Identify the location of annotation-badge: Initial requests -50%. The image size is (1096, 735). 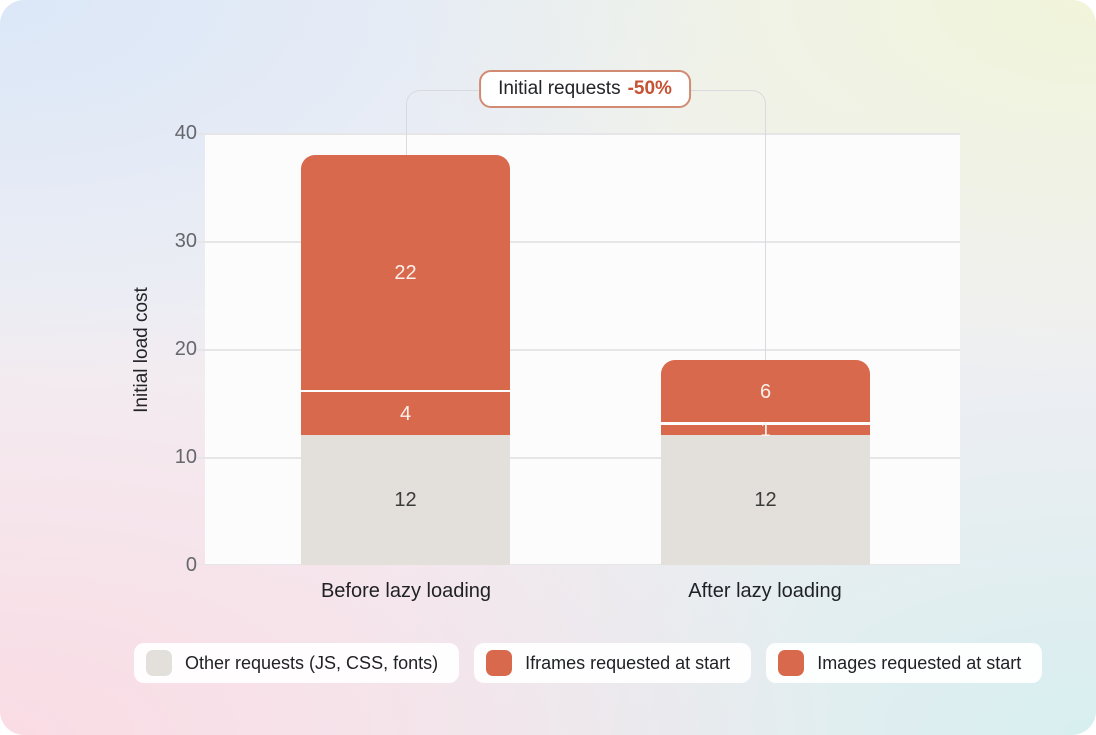
(585, 89).